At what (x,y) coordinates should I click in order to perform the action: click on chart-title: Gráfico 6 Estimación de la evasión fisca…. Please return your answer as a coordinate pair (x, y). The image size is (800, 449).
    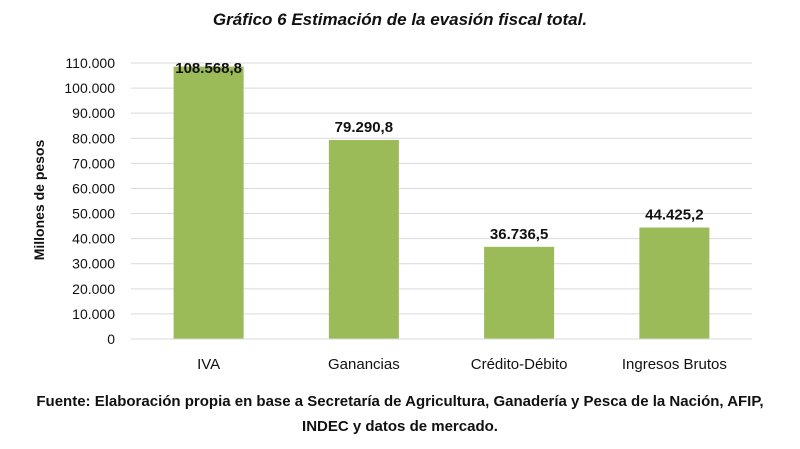
    Looking at the image, I should click on (400, 19).